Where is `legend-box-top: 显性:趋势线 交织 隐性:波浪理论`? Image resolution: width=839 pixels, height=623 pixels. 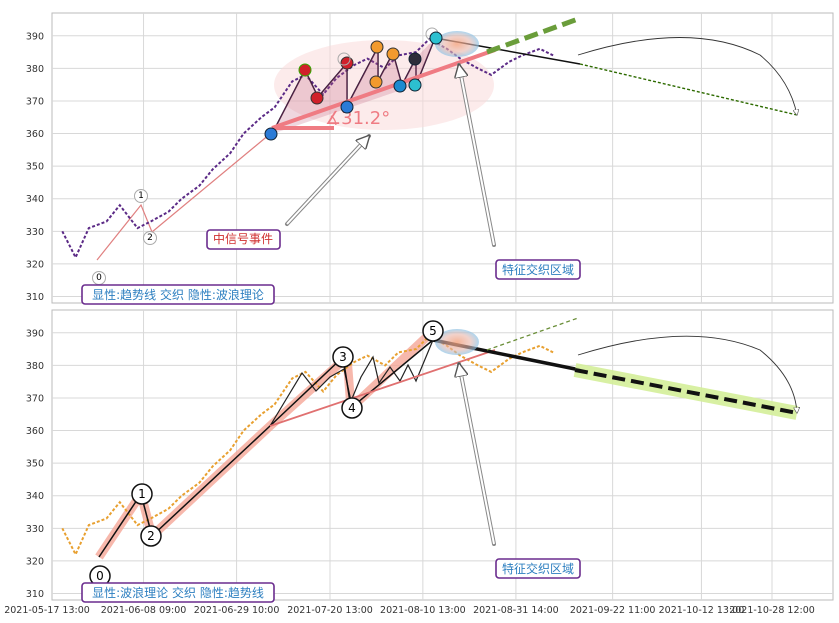
legend-box-top: 显性:趋势线 交织 隐性:波浪理论 is located at coordinates (178, 294).